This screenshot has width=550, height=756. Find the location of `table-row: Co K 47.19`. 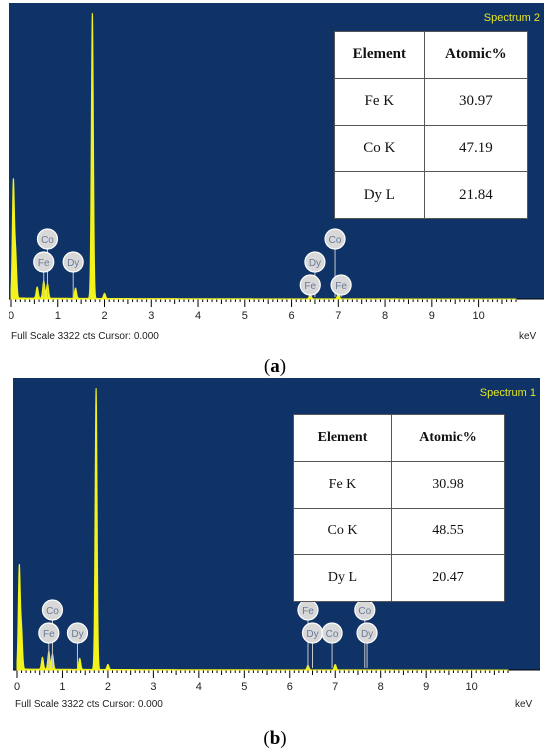

table-row: Co K 47.19 is located at coordinates (431, 148).